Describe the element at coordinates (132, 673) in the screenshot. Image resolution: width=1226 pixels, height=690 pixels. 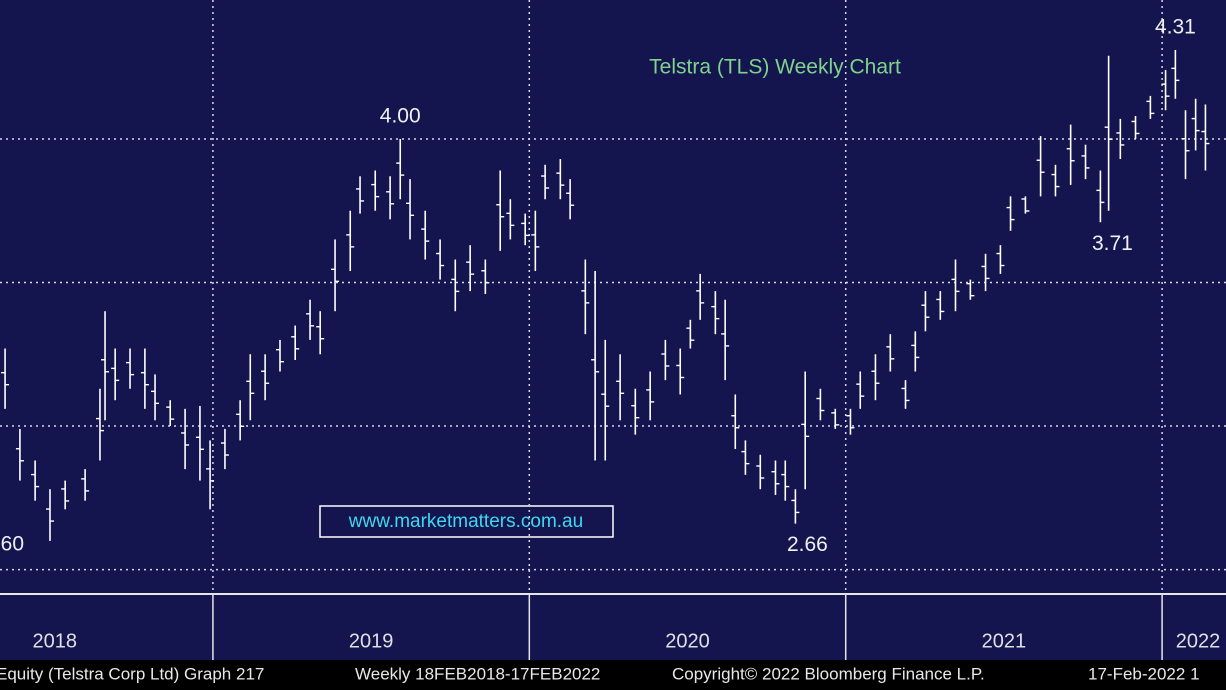
I see `footer-text: Equity (Telstra Corp Ltd) Graph 217` at that location.